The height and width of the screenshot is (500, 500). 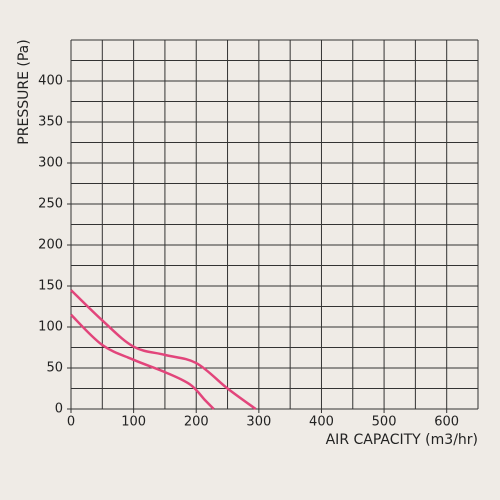 What do you see at coordinates (196, 422) in the screenshot?
I see `x-tick-label: 200` at bounding box center [196, 422].